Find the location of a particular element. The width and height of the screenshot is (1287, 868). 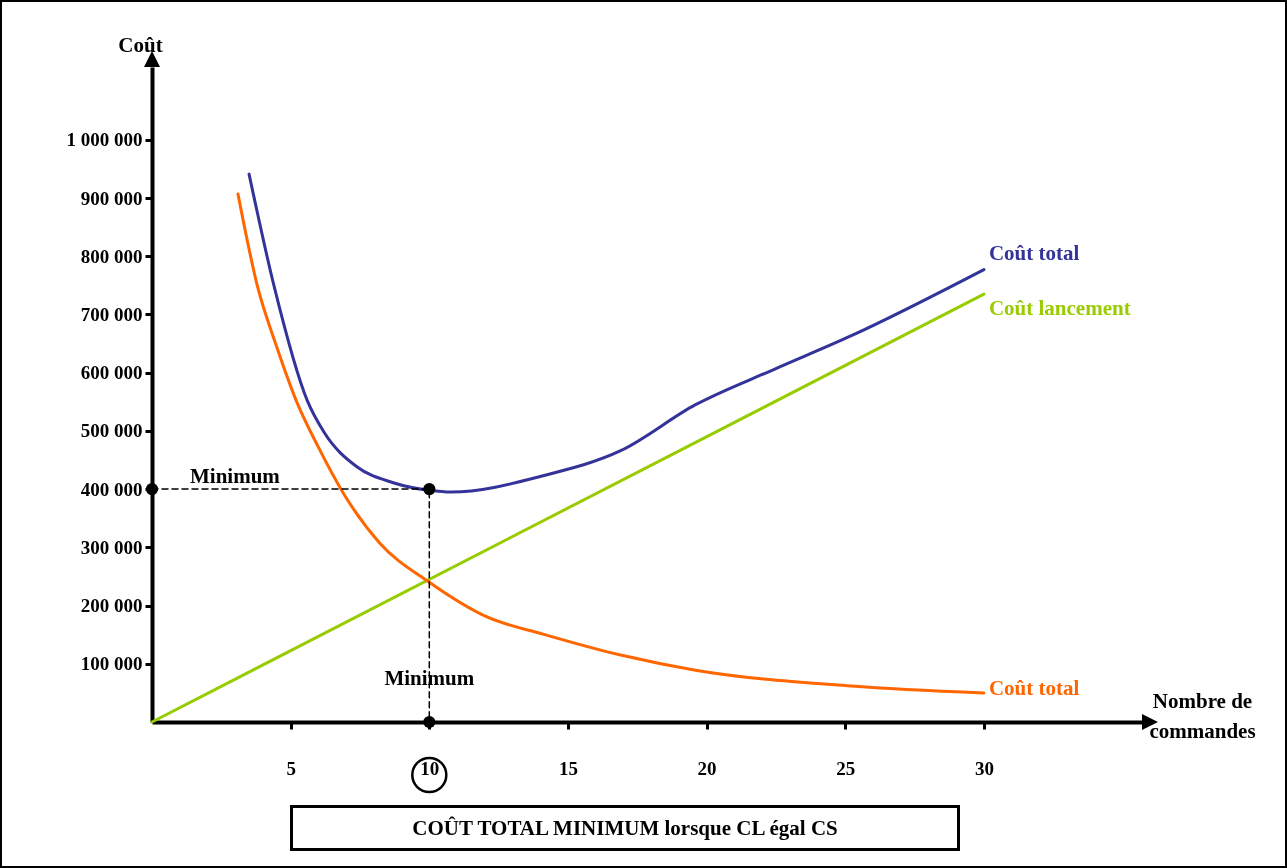

y-tick-label: 1 000 000 is located at coordinates (104, 140).